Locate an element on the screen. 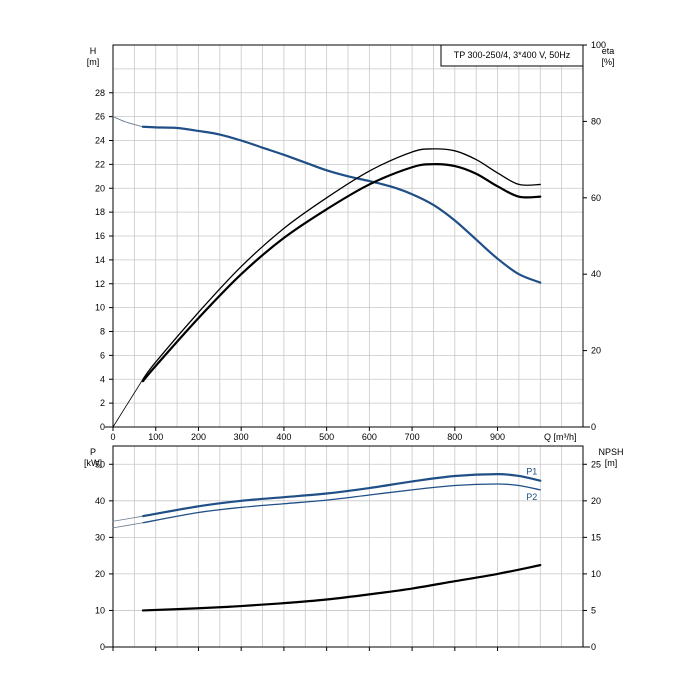 The image size is (700, 700). head-tick-label: 28 is located at coordinates (100, 93).